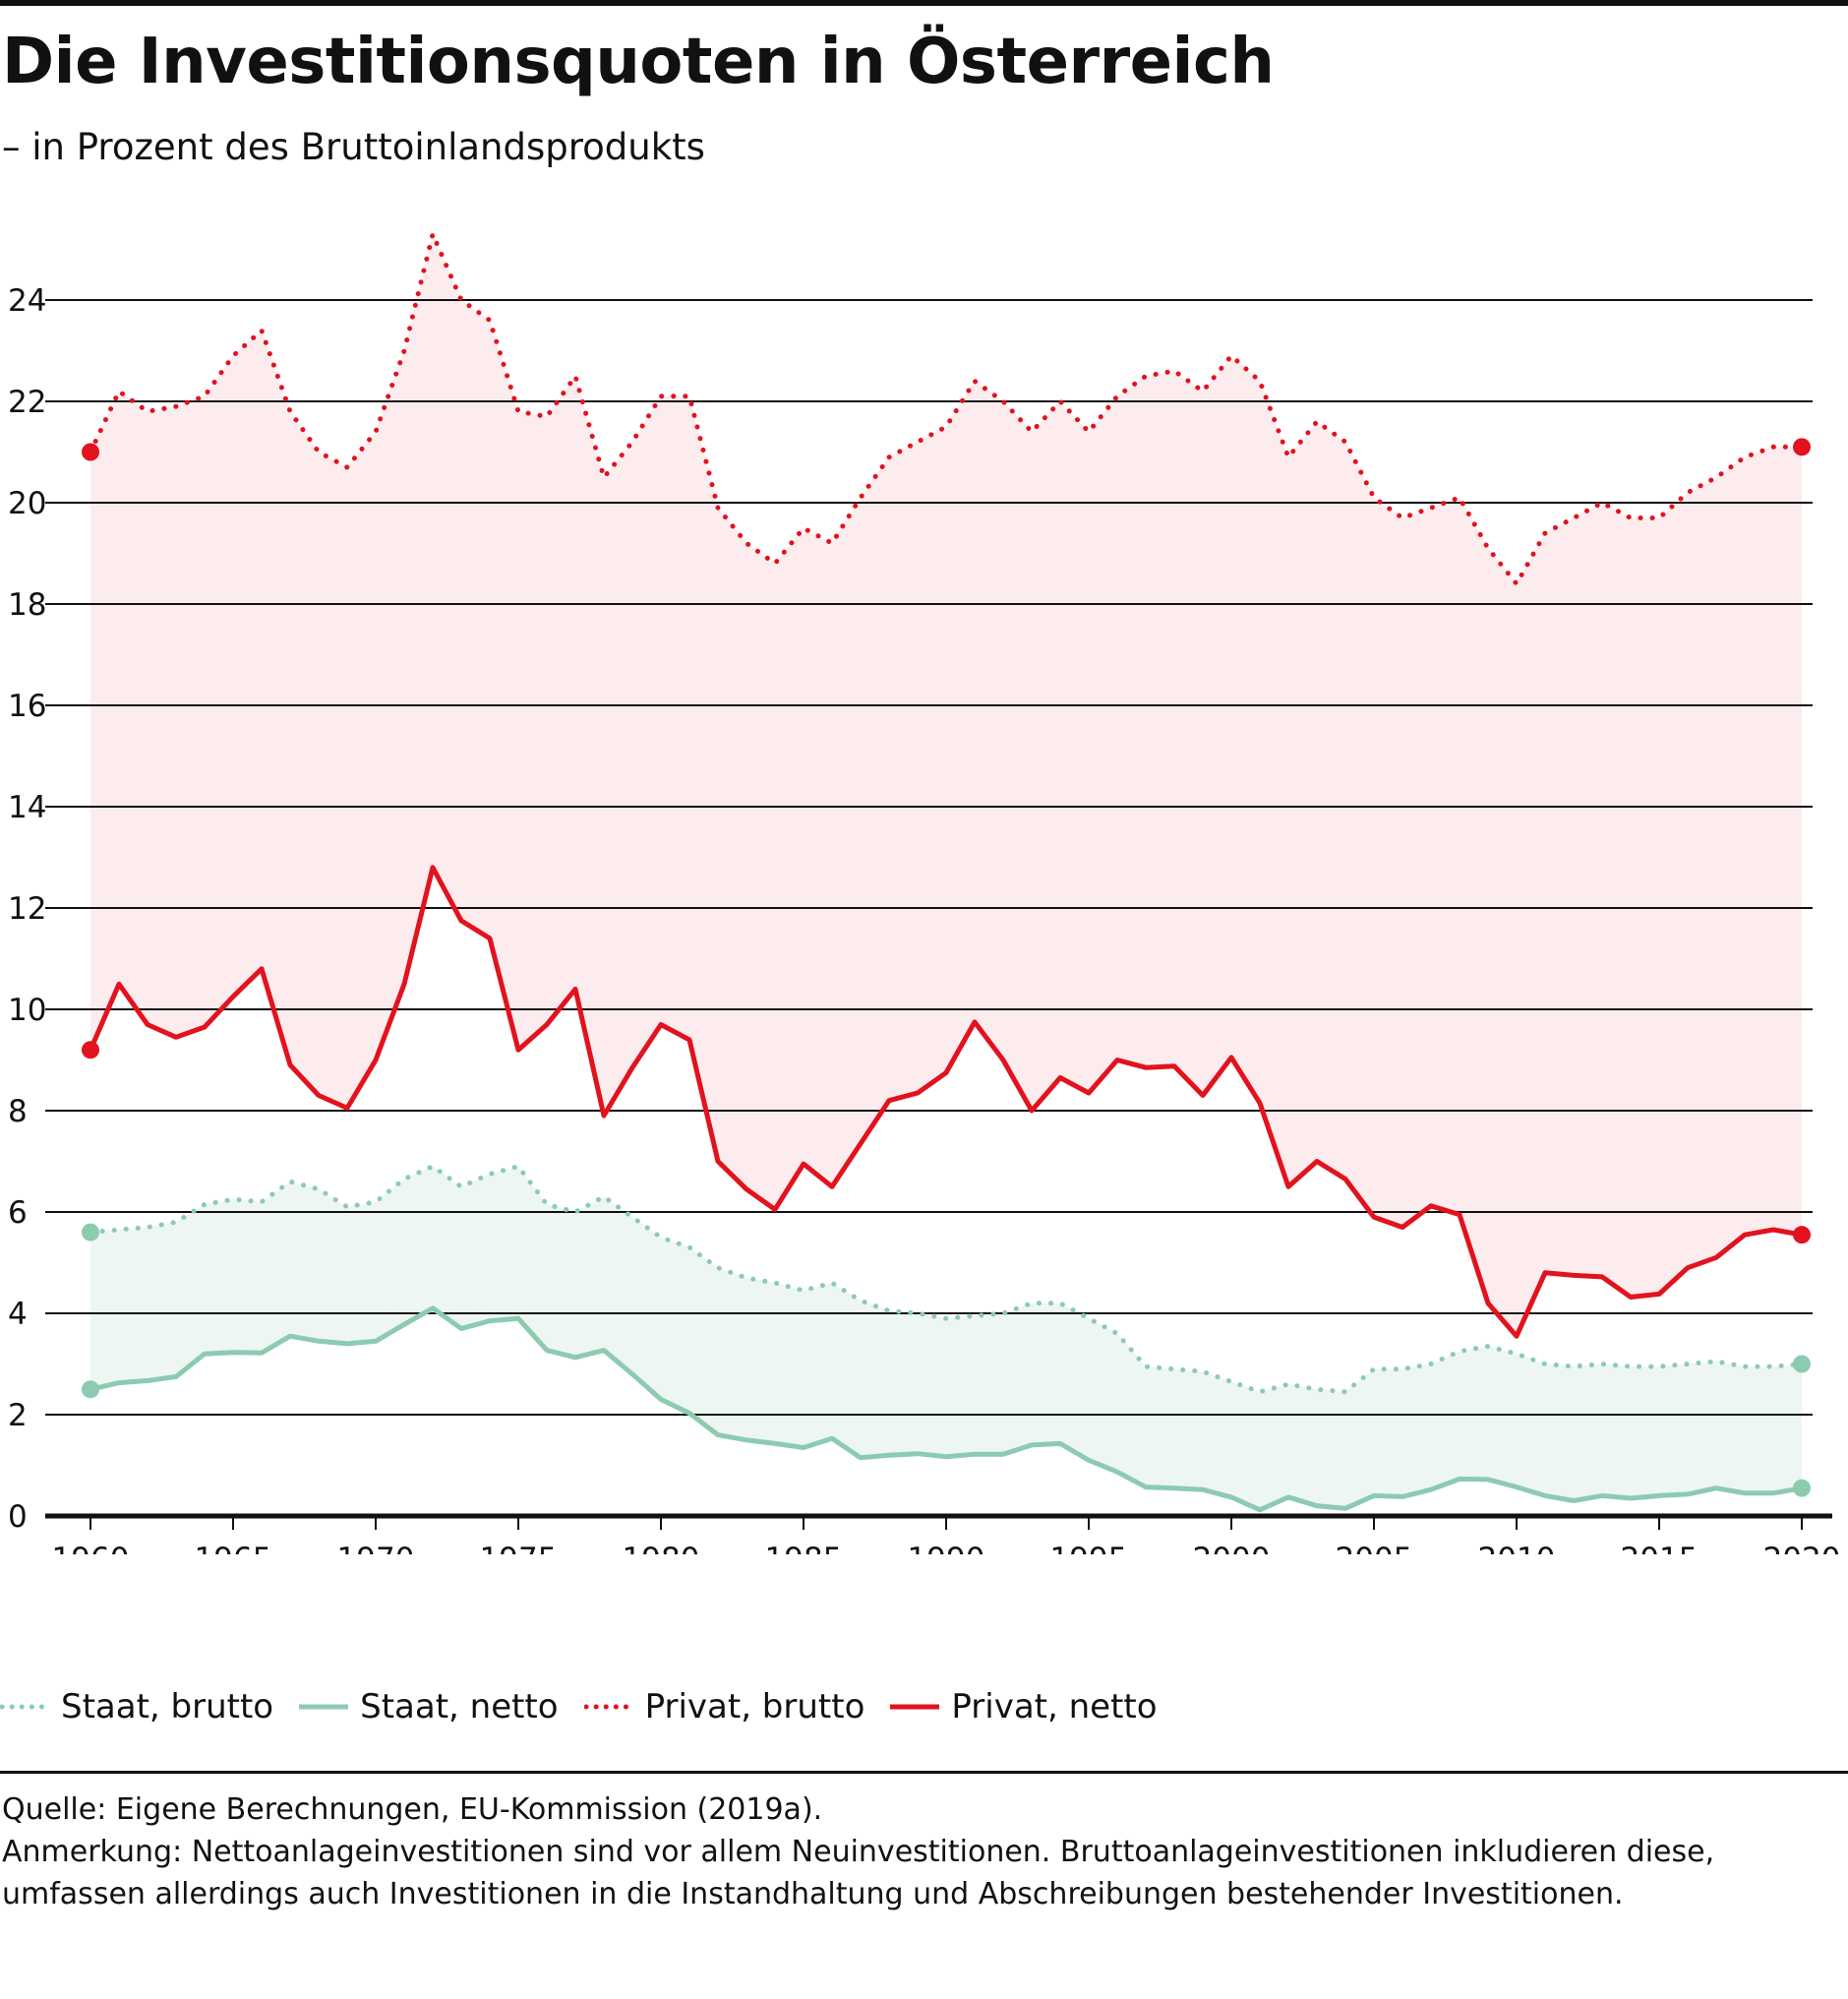 The height and width of the screenshot is (1999, 1848). What do you see at coordinates (27, 1011) in the screenshot?
I see `y-tick-10: 10` at bounding box center [27, 1011].